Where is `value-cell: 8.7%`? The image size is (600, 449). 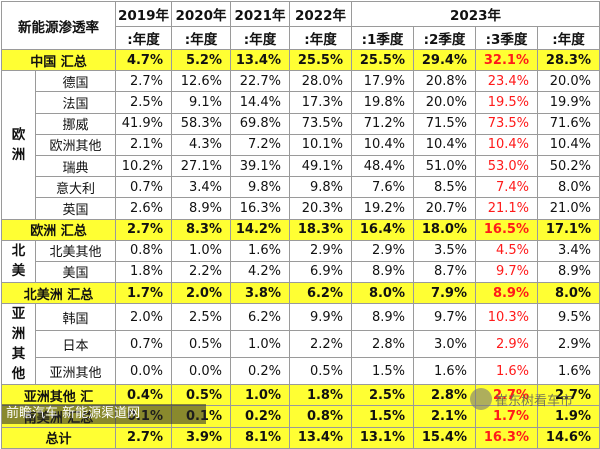
value-cell: 8.7% is located at coordinates (444, 272).